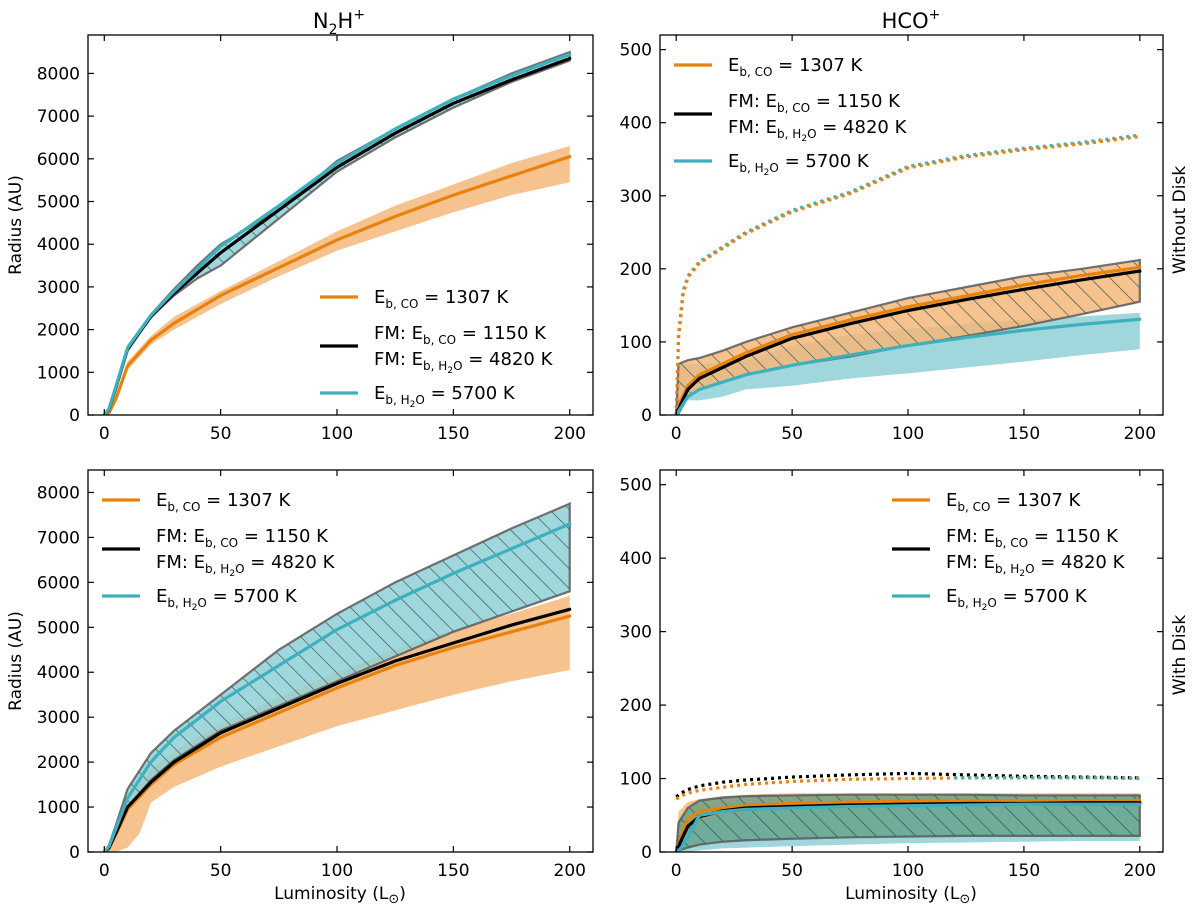 Image resolution: width=1200 pixels, height=910 pixels. What do you see at coordinates (907, 788) in the screenshot?
I see `series-line-eb-co-dotted` at bounding box center [907, 788].